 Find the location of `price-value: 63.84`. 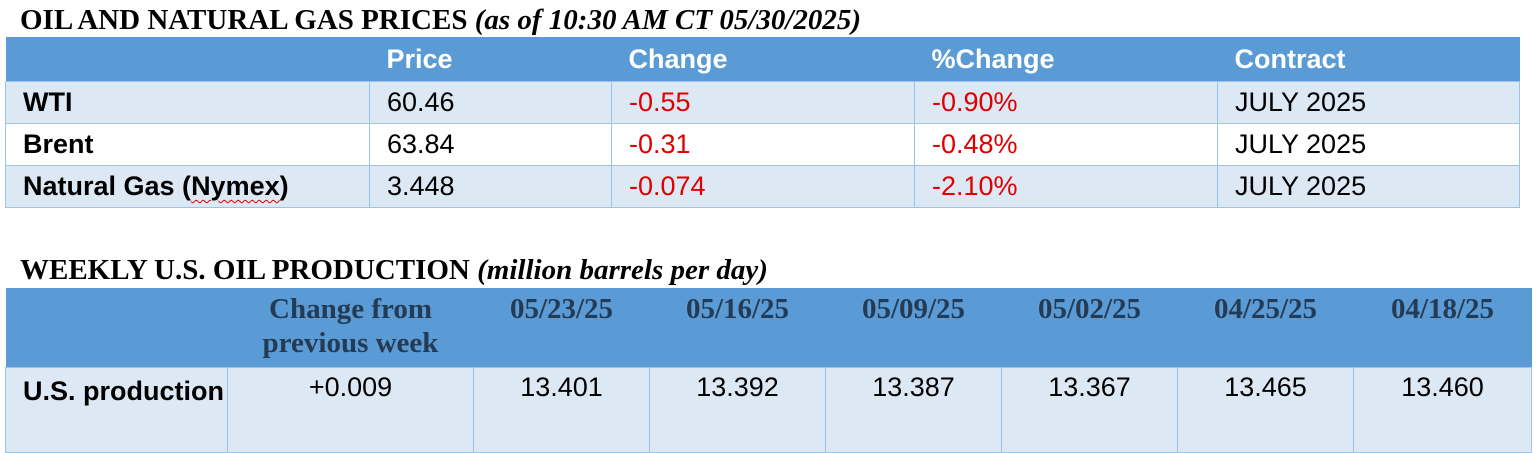

price-value: 63.84 is located at coordinates (490, 144).